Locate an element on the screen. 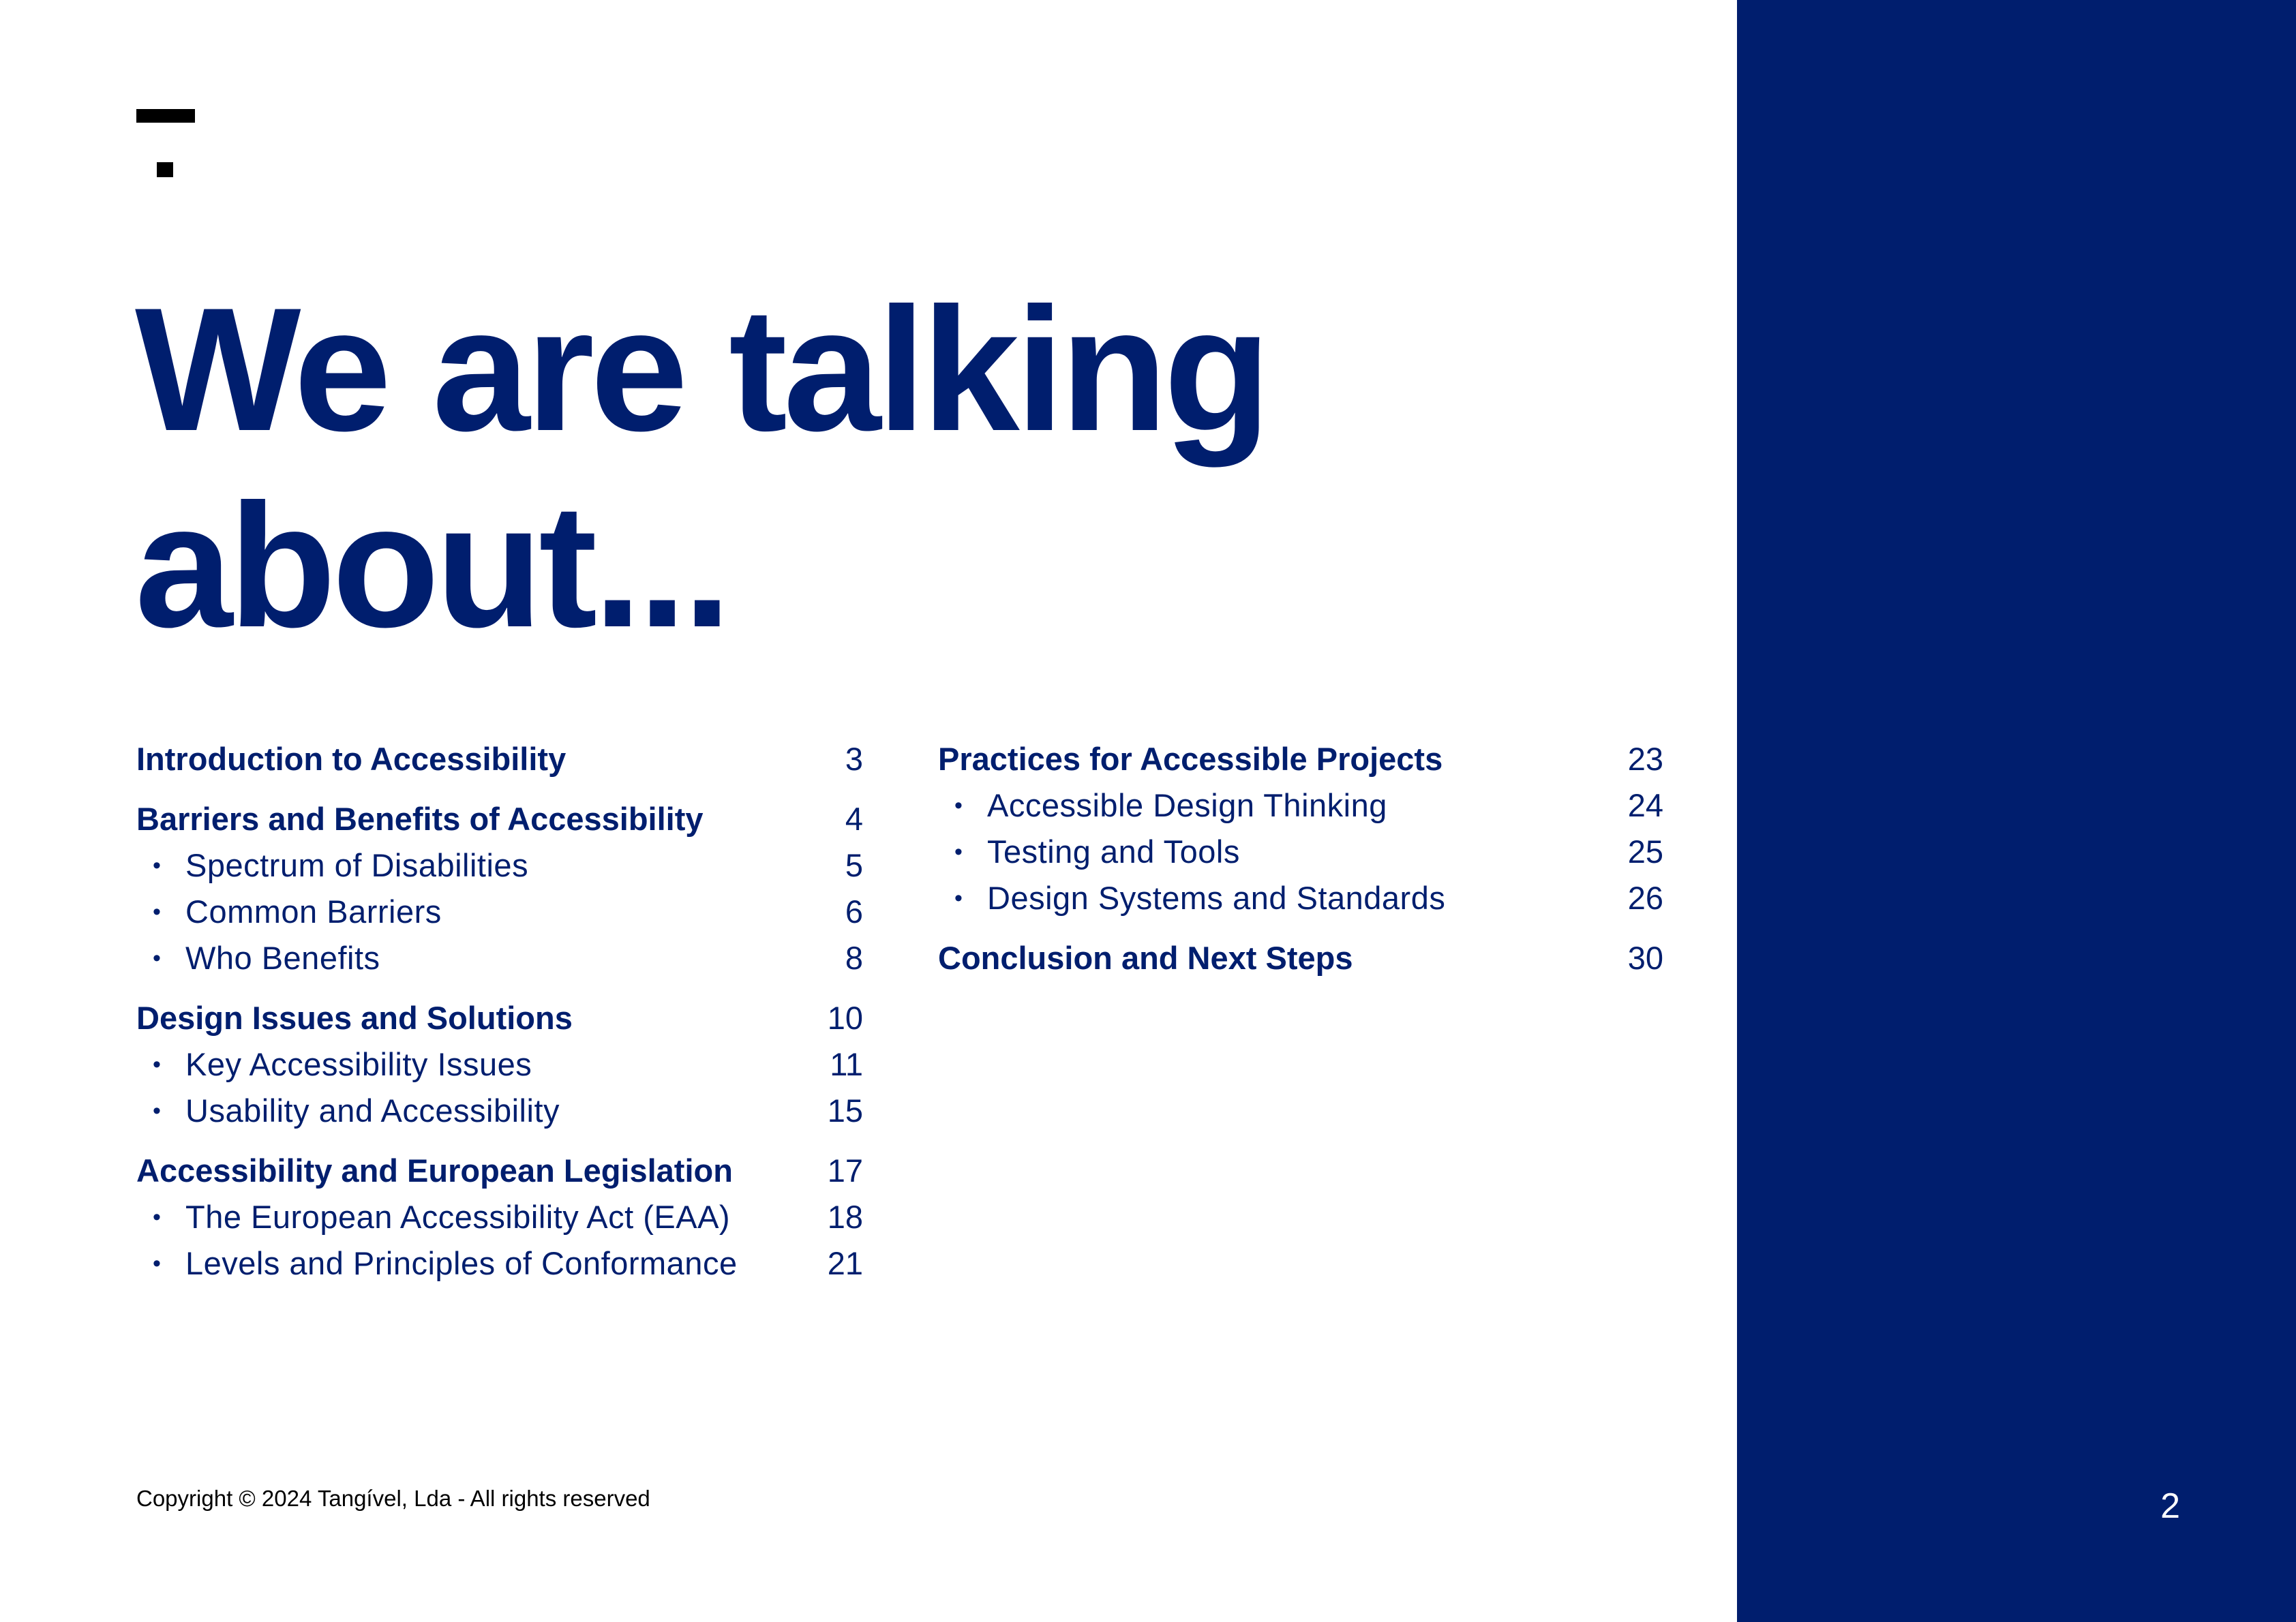  toc-page-number: 8 is located at coordinates (854, 958).